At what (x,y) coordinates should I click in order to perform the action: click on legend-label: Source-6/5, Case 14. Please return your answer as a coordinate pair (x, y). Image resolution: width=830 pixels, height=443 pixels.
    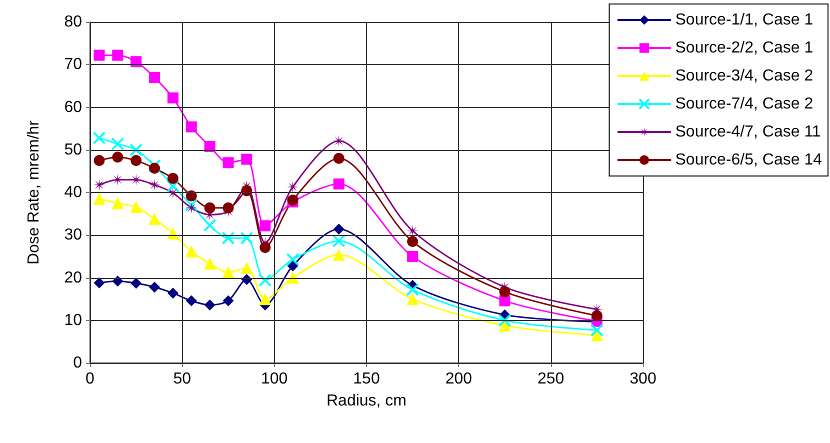
    Looking at the image, I should click on (748, 160).